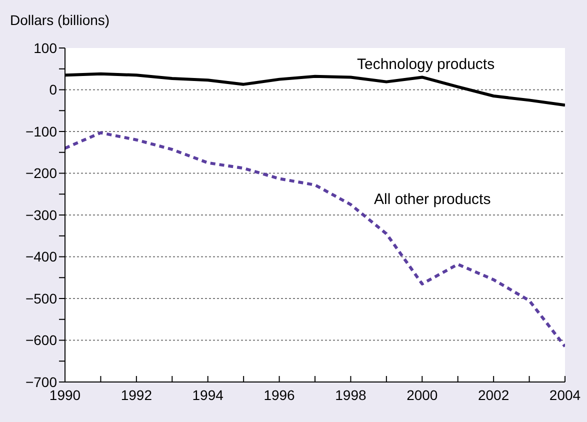 Image resolution: width=587 pixels, height=422 pixels. I want to click on x-tick-label: 2000, so click(422, 394).